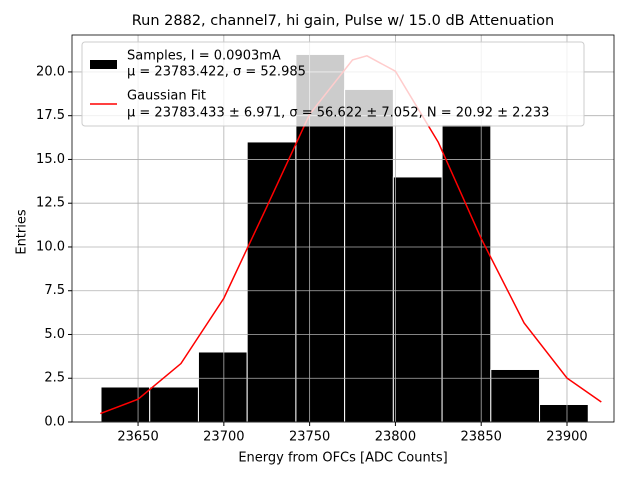 This screenshot has width=640, height=480. I want to click on x-tick-label: 23900, so click(566, 437).